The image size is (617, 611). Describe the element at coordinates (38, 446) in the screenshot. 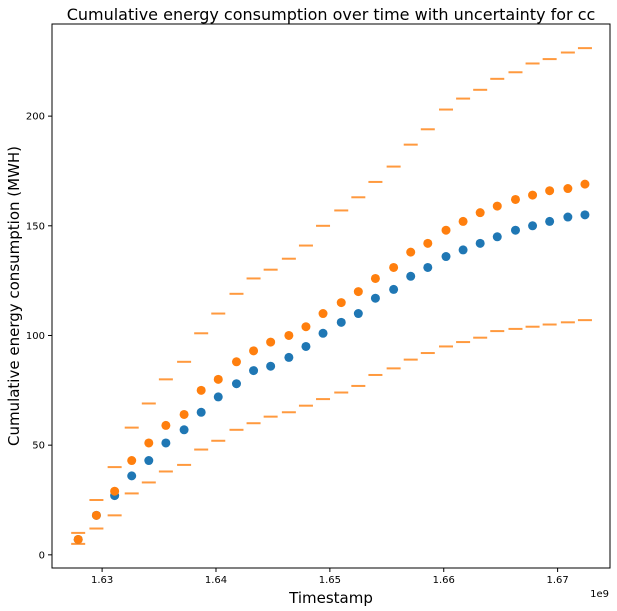

I see `y-tick-label: 50` at that location.